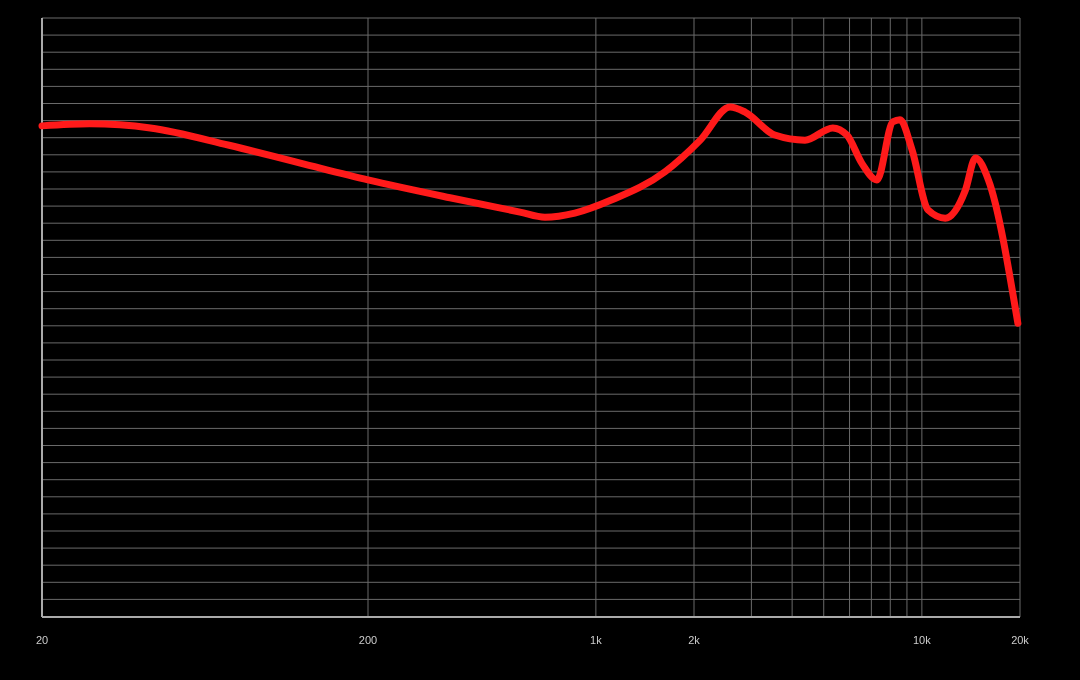 The image size is (1080, 680). What do you see at coordinates (694, 640) in the screenshot?
I see `x-tick-label: 2k` at bounding box center [694, 640].